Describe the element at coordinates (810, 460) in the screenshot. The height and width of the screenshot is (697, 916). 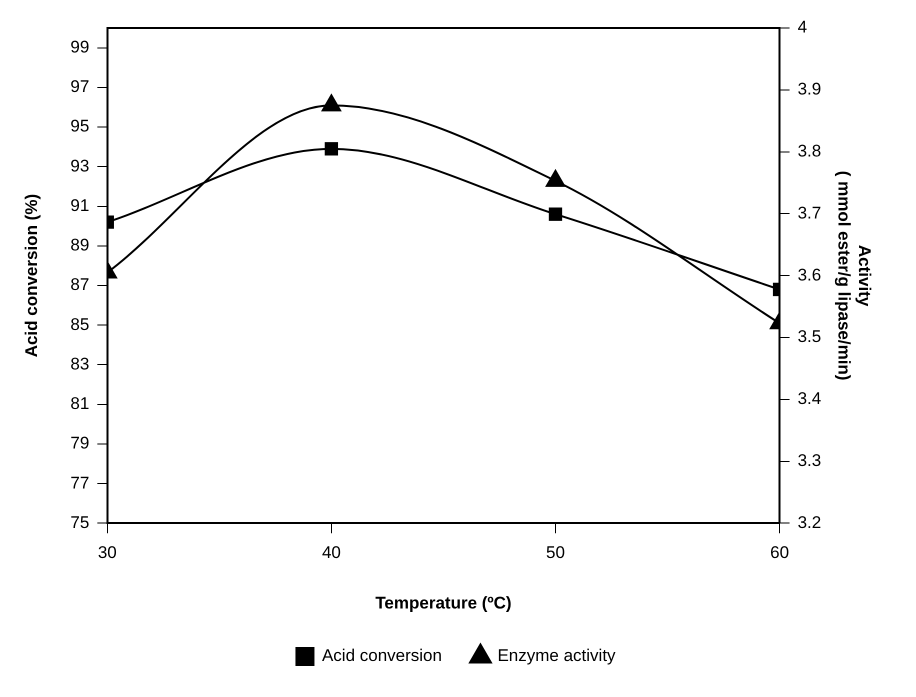
I see `y2-tick-label: 3.3` at that location.